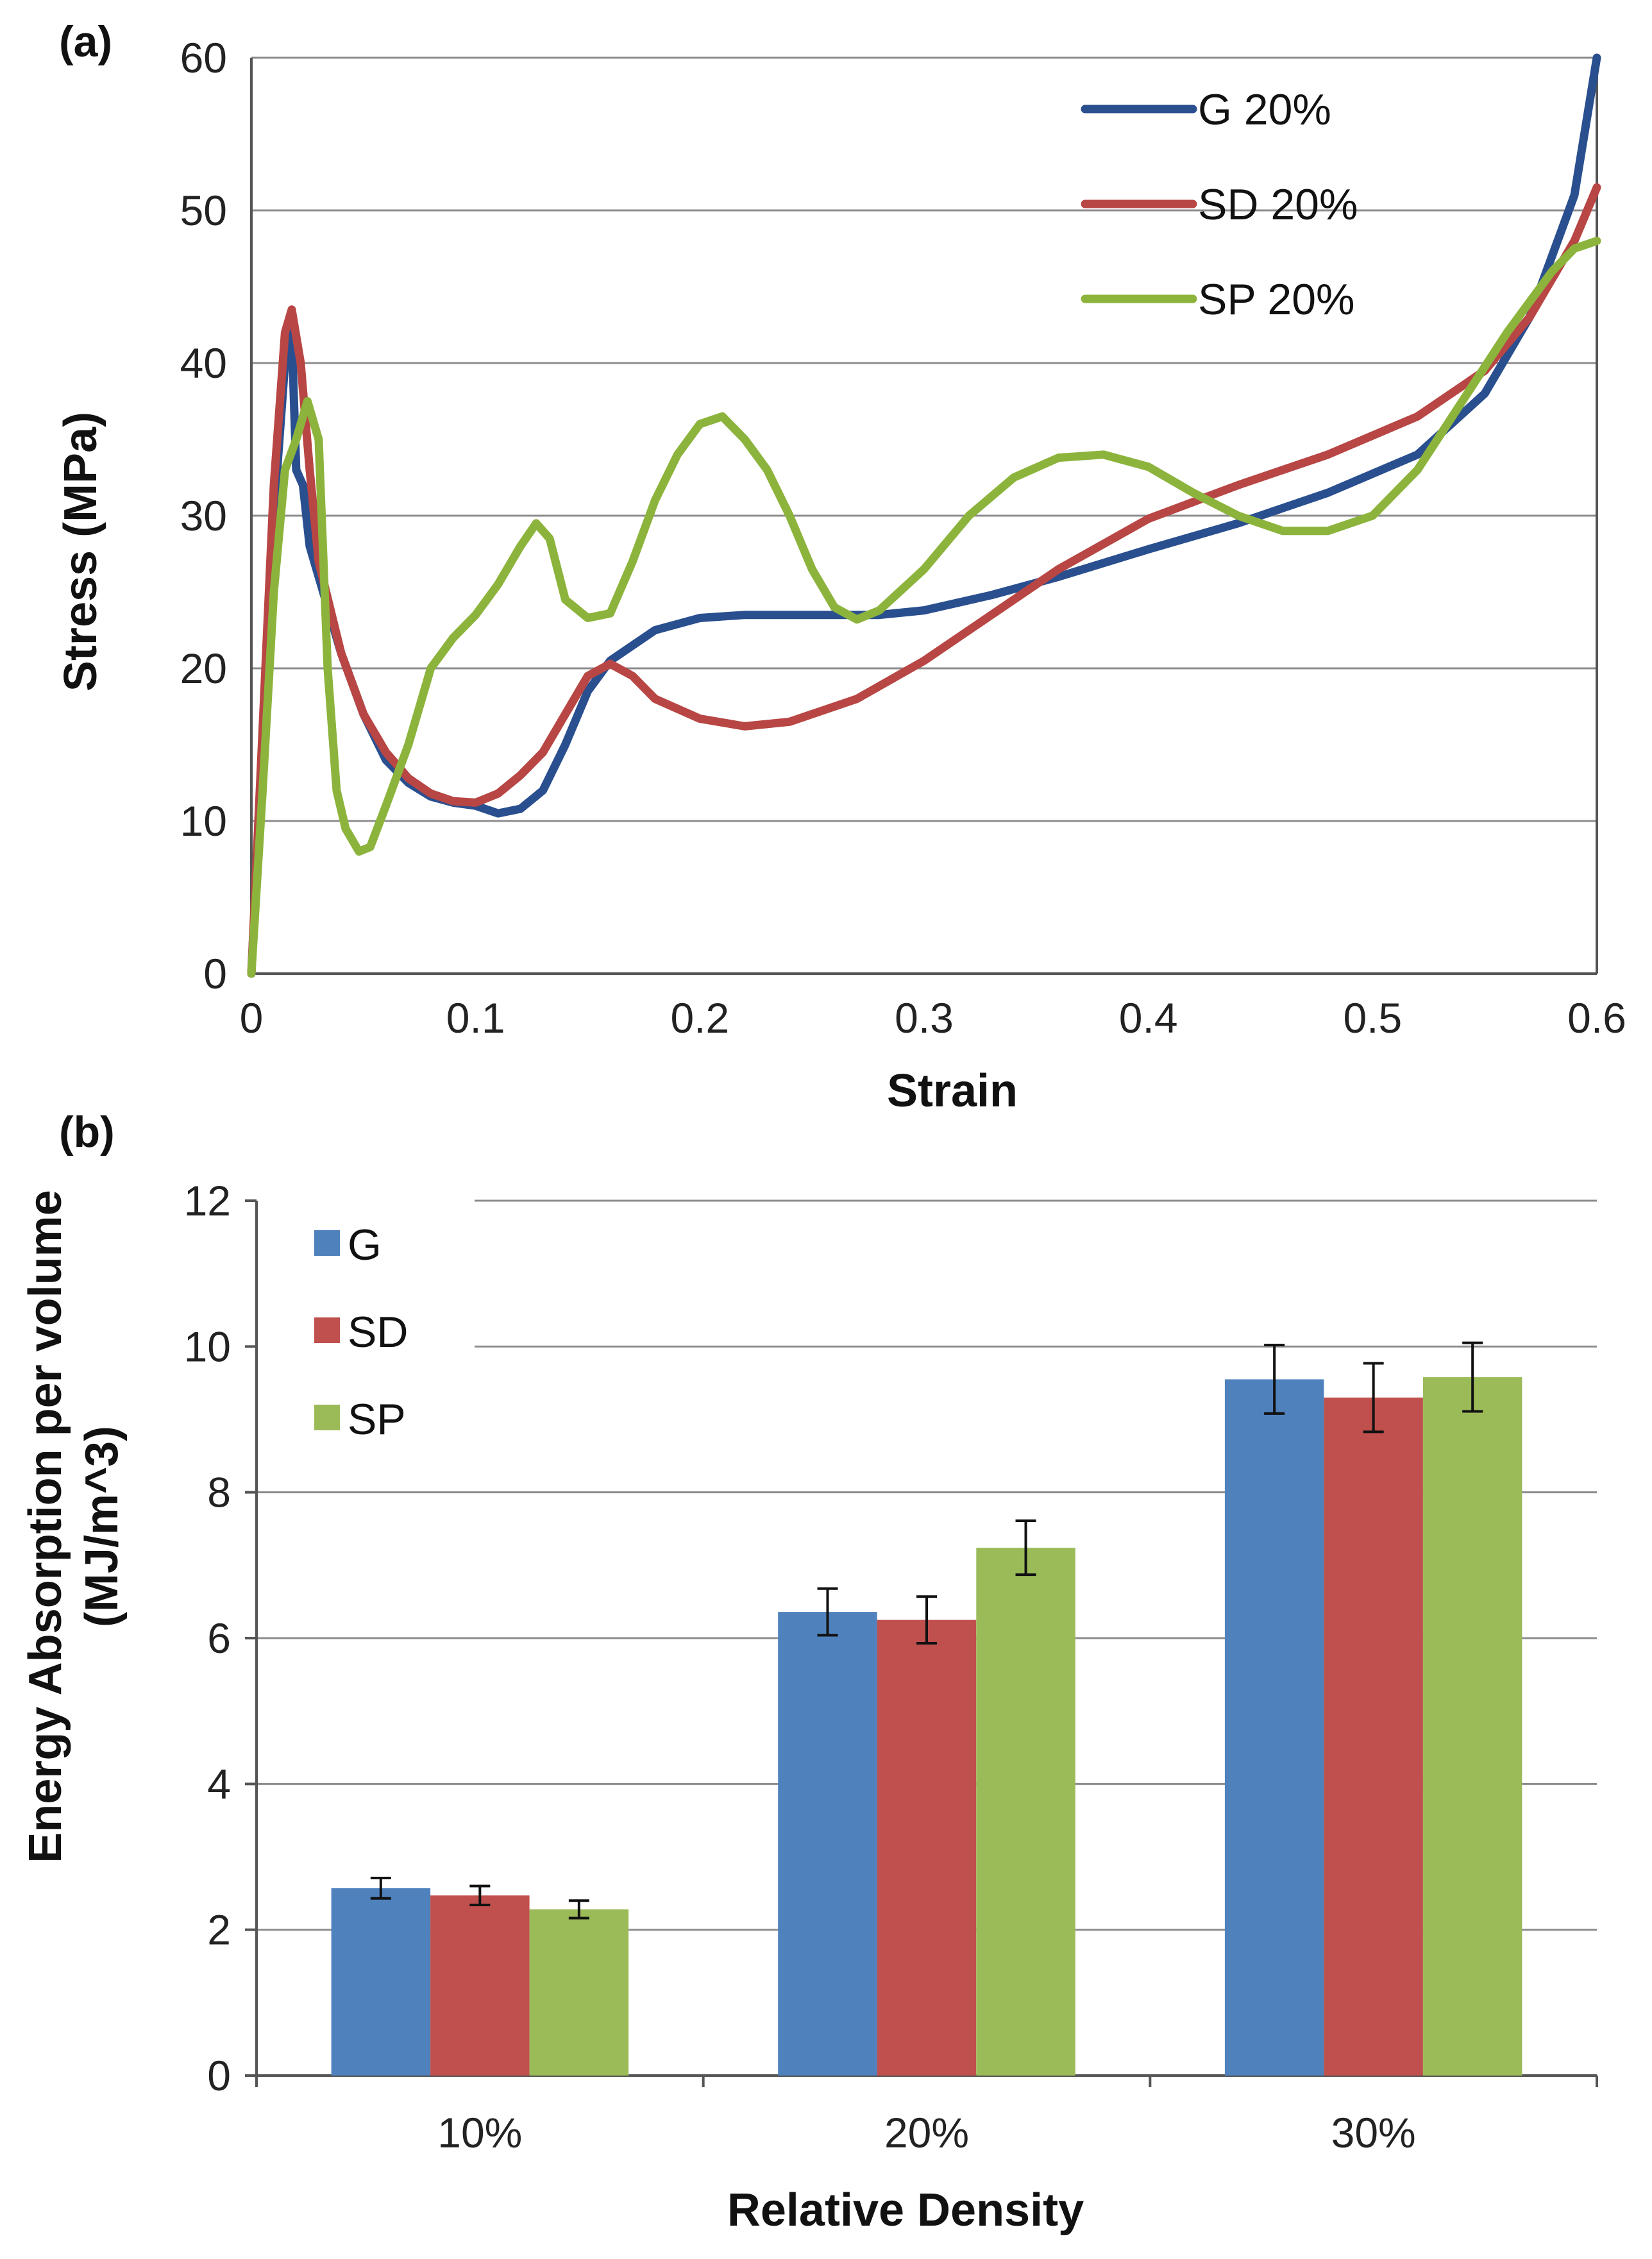  What do you see at coordinates (1276, 299) in the screenshot?
I see `a-legend-label: SP 20%` at bounding box center [1276, 299].